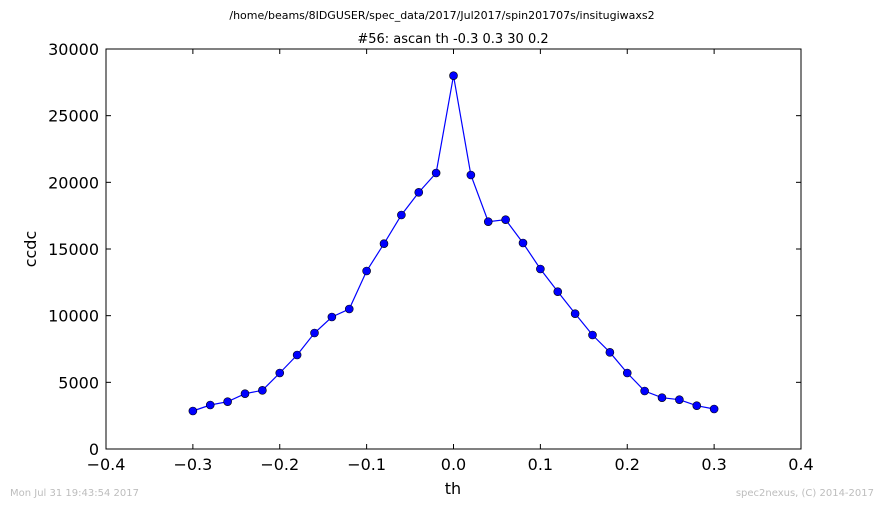  I want to click on x-tick-label: 0.4, so click(800, 464).